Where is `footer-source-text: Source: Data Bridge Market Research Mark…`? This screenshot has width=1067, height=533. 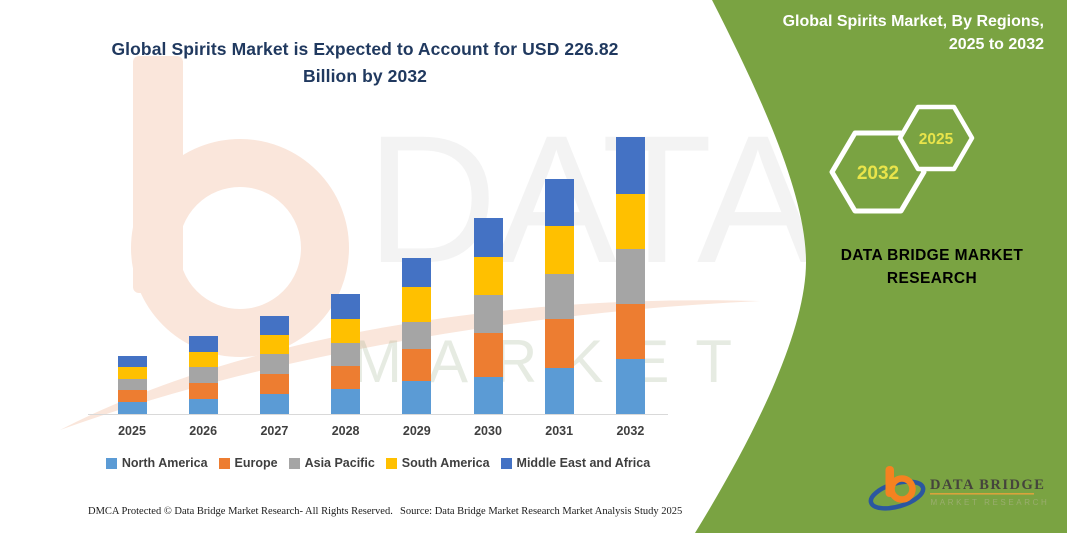
footer-source-text: Source: Data Bridge Market Research Mark… is located at coordinates (541, 511).